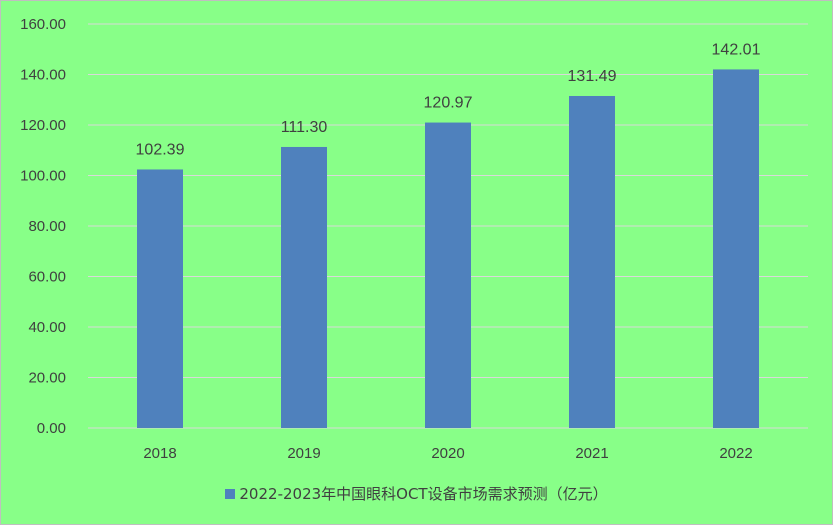 This screenshot has width=833, height=525. What do you see at coordinates (304, 127) in the screenshot?
I see `data-label: 111.30` at bounding box center [304, 127].